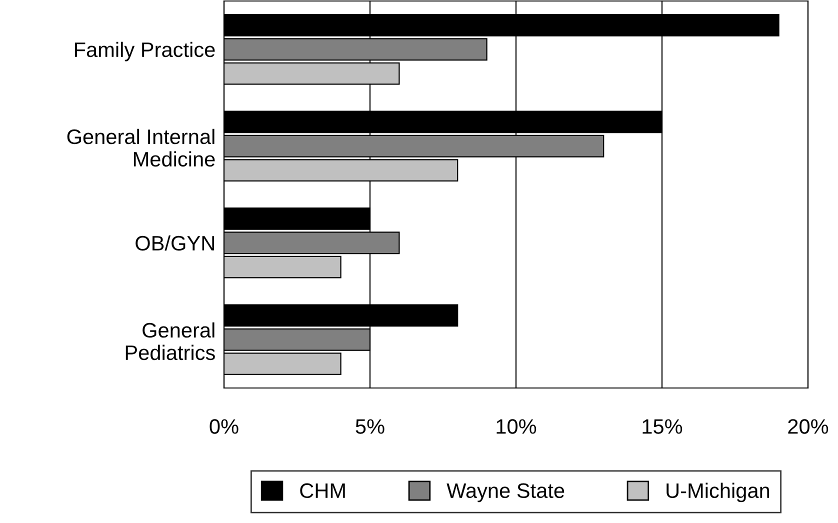 The width and height of the screenshot is (838, 523). What do you see at coordinates (808, 426) in the screenshot?
I see `x-tick-label: 20%` at bounding box center [808, 426].